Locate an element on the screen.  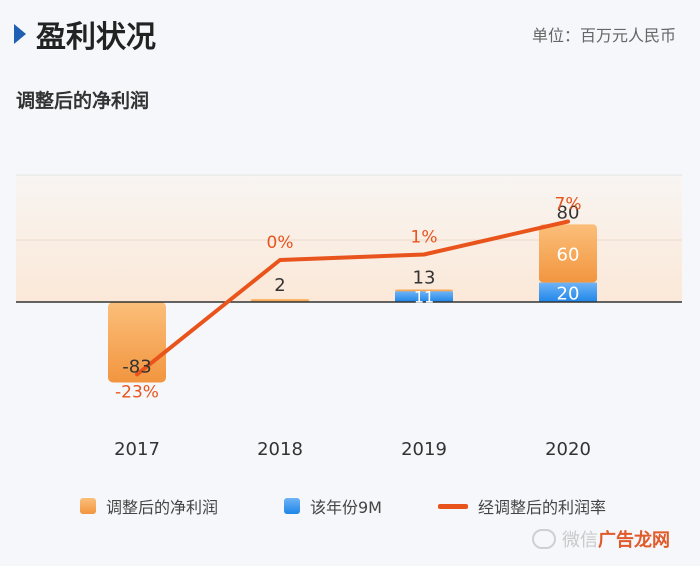
unit-label: 单位：百万元人民币 is located at coordinates (603, 35).